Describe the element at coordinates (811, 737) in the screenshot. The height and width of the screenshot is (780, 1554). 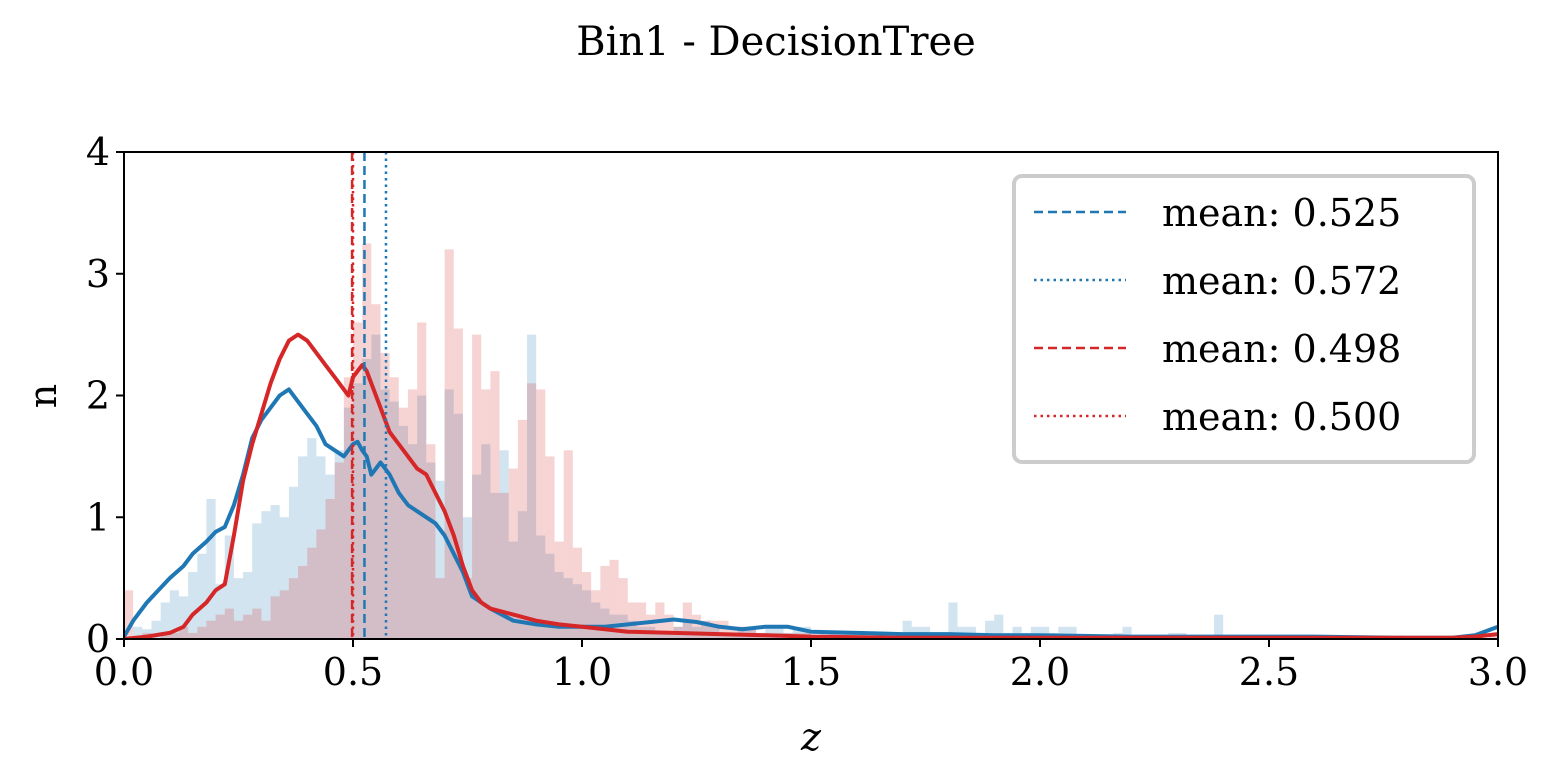
I see `x-axis-label: z` at that location.